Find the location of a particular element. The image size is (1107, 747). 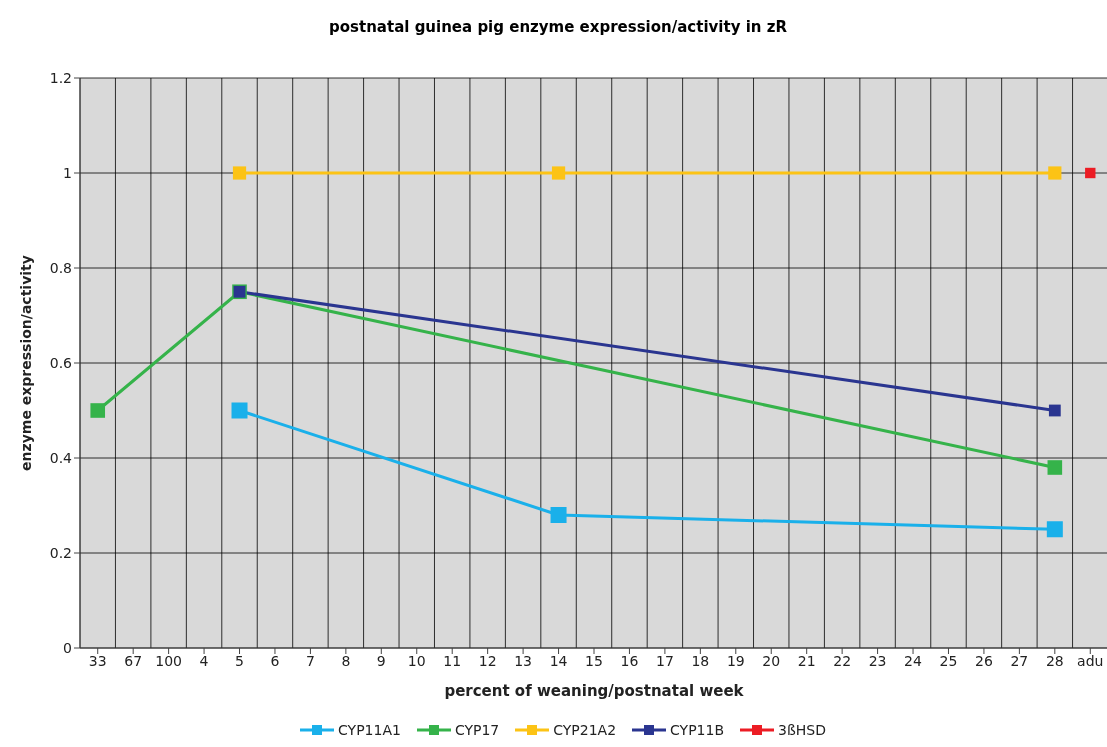

x-tick-label: adu is located at coordinates (1090, 660).